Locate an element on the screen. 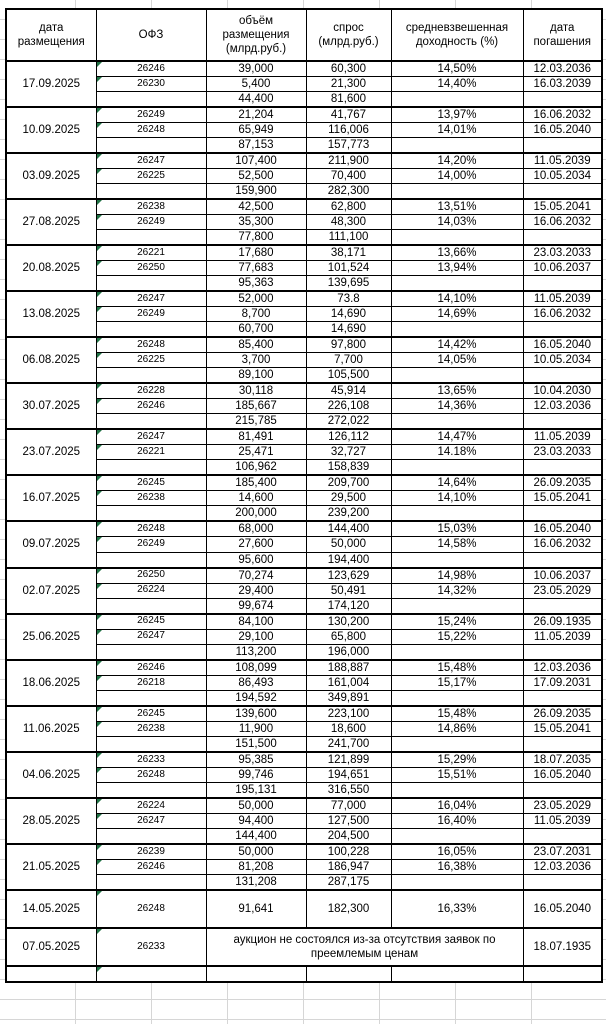  yield-cell: 14,50% is located at coordinates (457, 69).